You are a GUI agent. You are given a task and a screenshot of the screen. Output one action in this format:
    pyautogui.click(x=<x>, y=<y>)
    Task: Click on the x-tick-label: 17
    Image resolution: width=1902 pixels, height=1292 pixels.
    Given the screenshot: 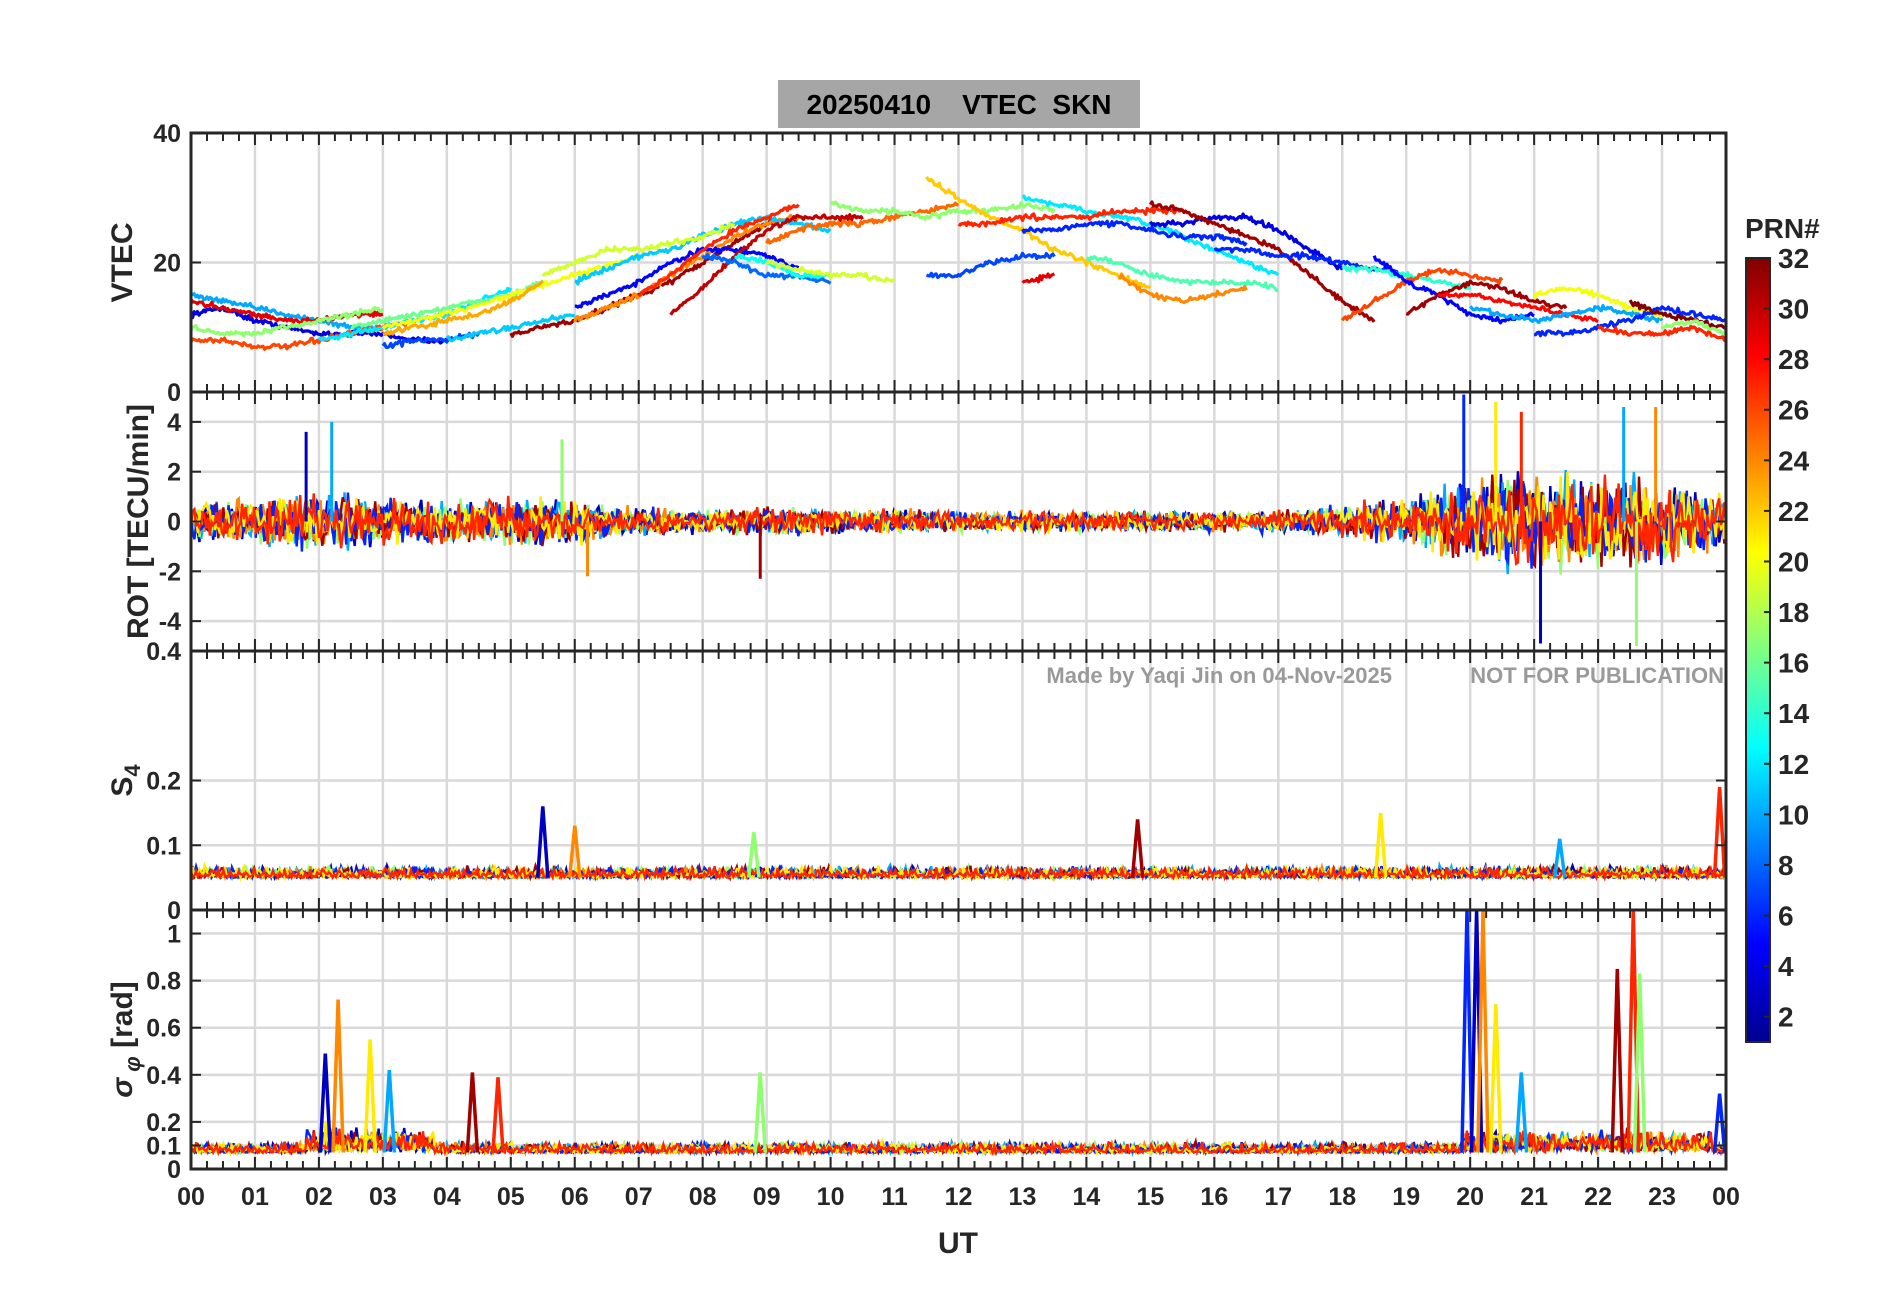 What is the action you would take?
    pyautogui.click(x=1278, y=1197)
    